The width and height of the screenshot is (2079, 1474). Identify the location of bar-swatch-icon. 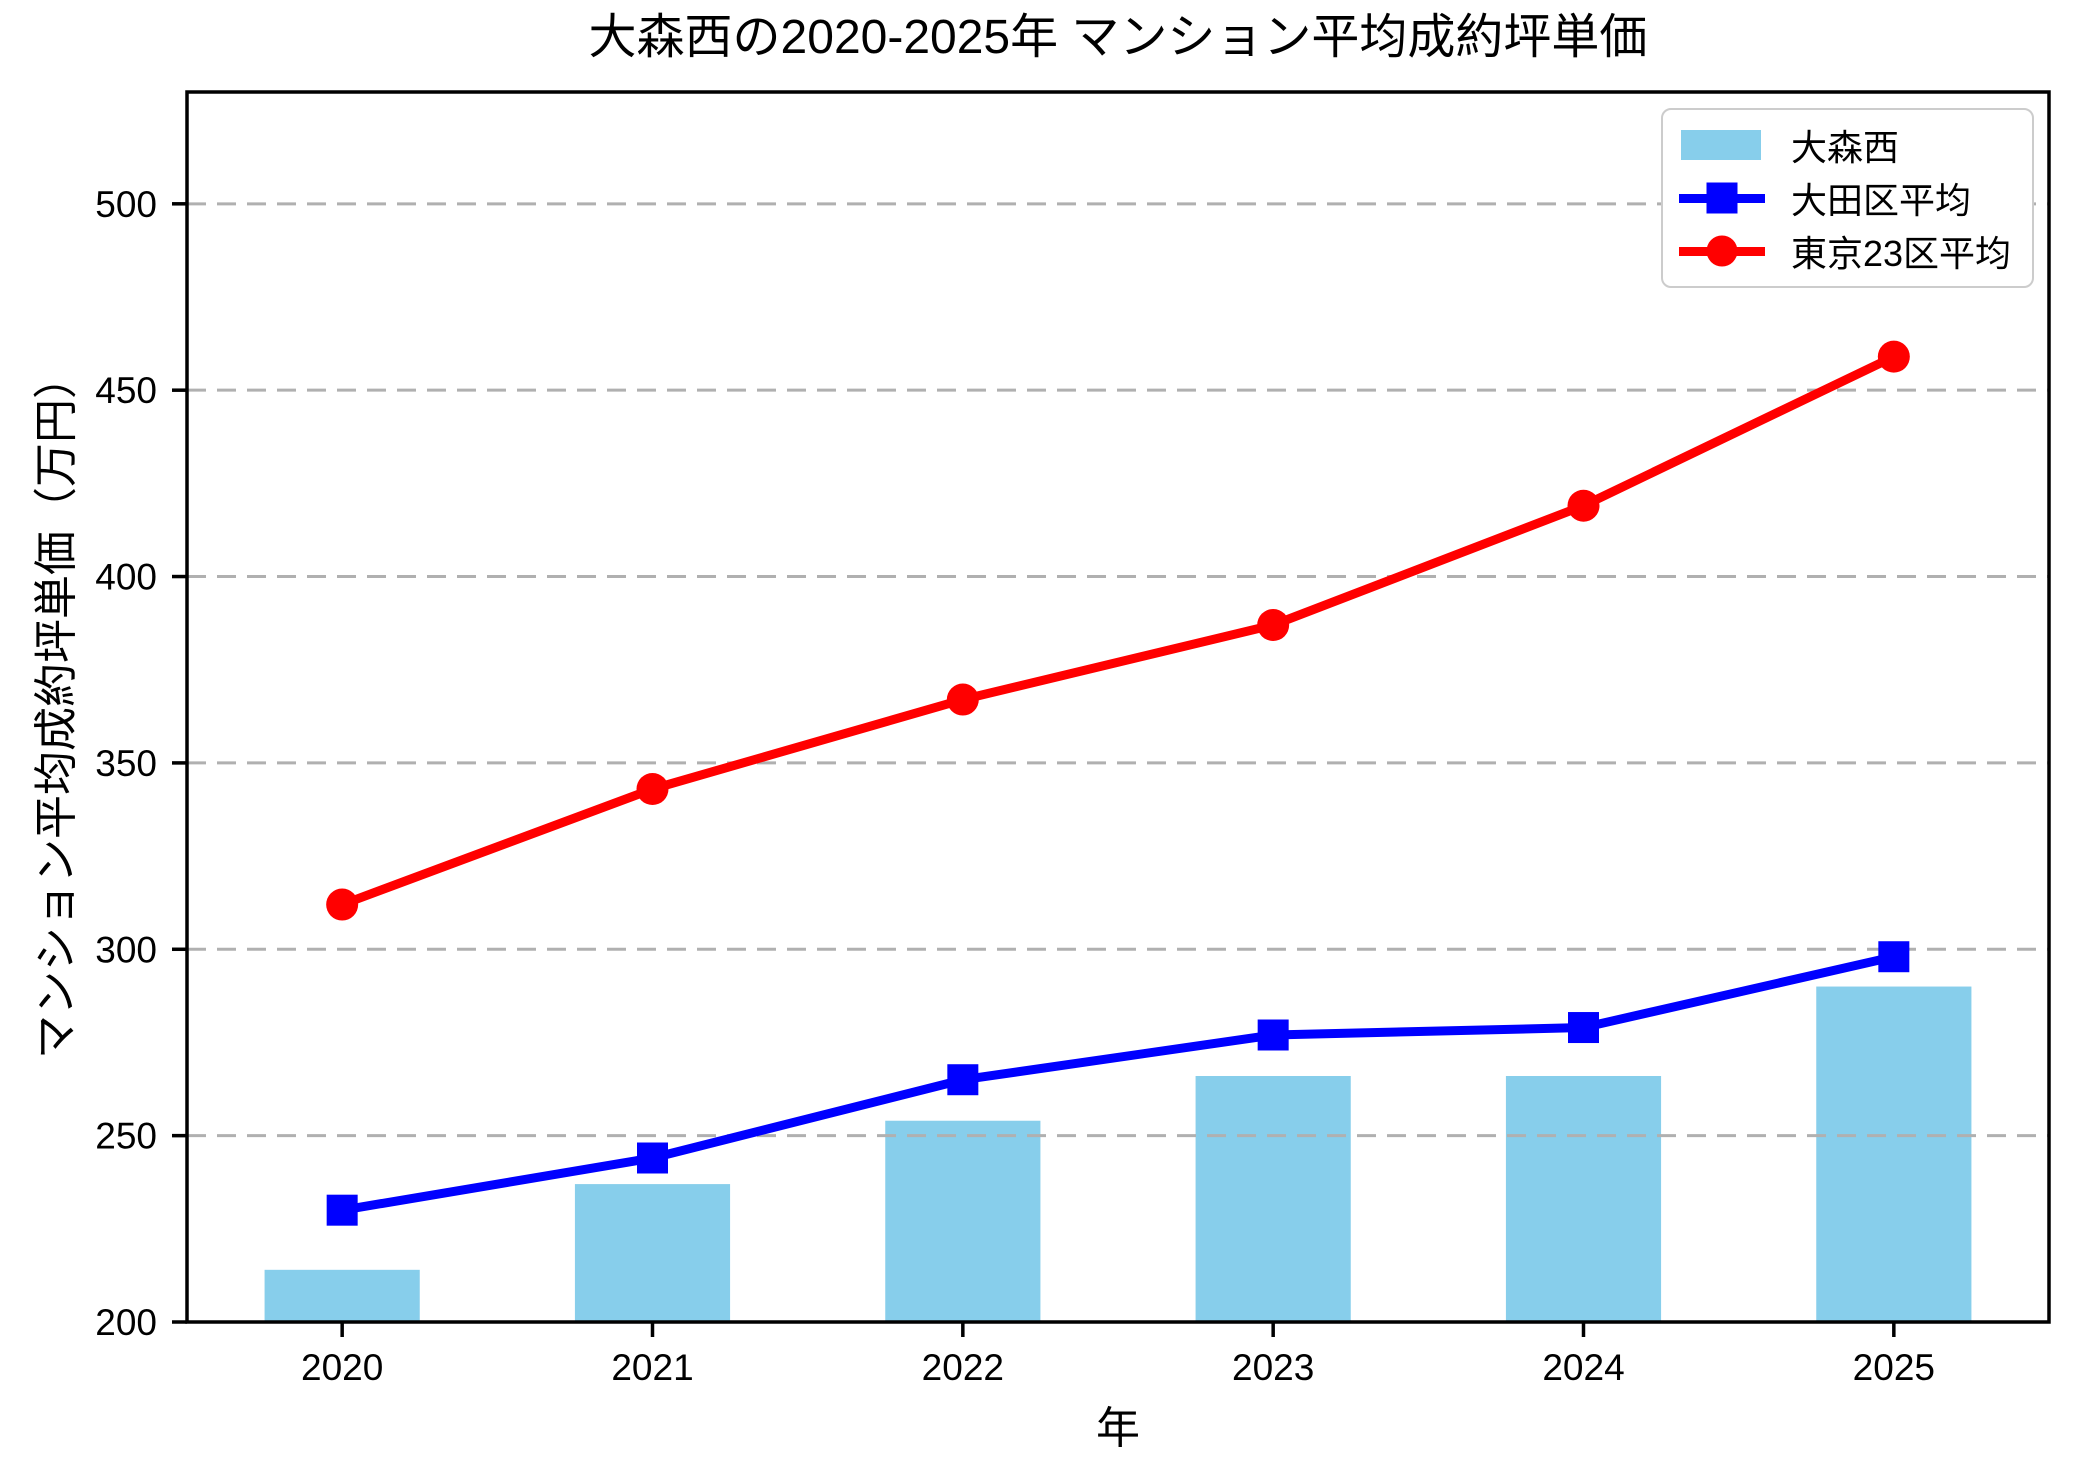
(1721, 145).